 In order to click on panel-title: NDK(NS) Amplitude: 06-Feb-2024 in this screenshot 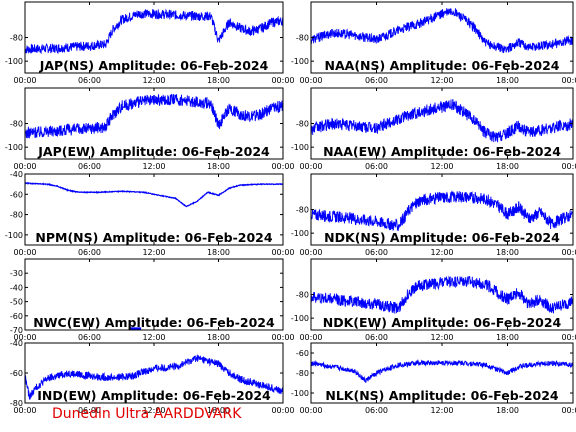, I will do `click(442, 237)`.